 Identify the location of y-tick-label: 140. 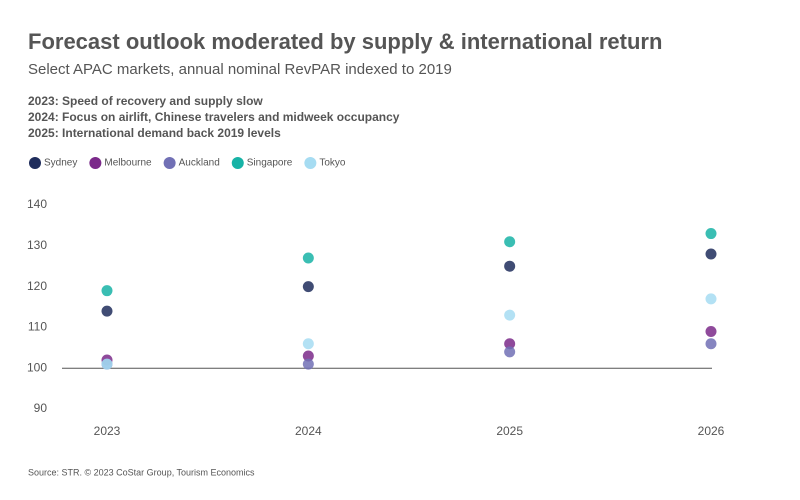
(37, 204).